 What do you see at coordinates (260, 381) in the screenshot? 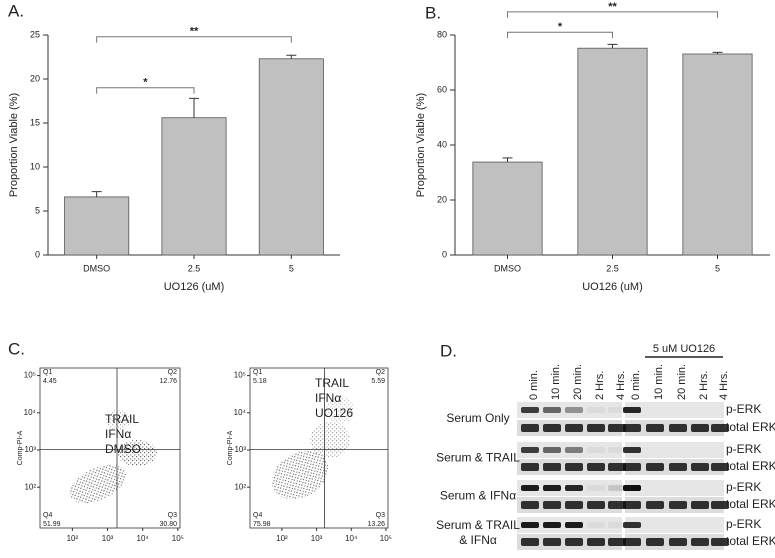
I see `quadrant-percent: 5.18` at bounding box center [260, 381].